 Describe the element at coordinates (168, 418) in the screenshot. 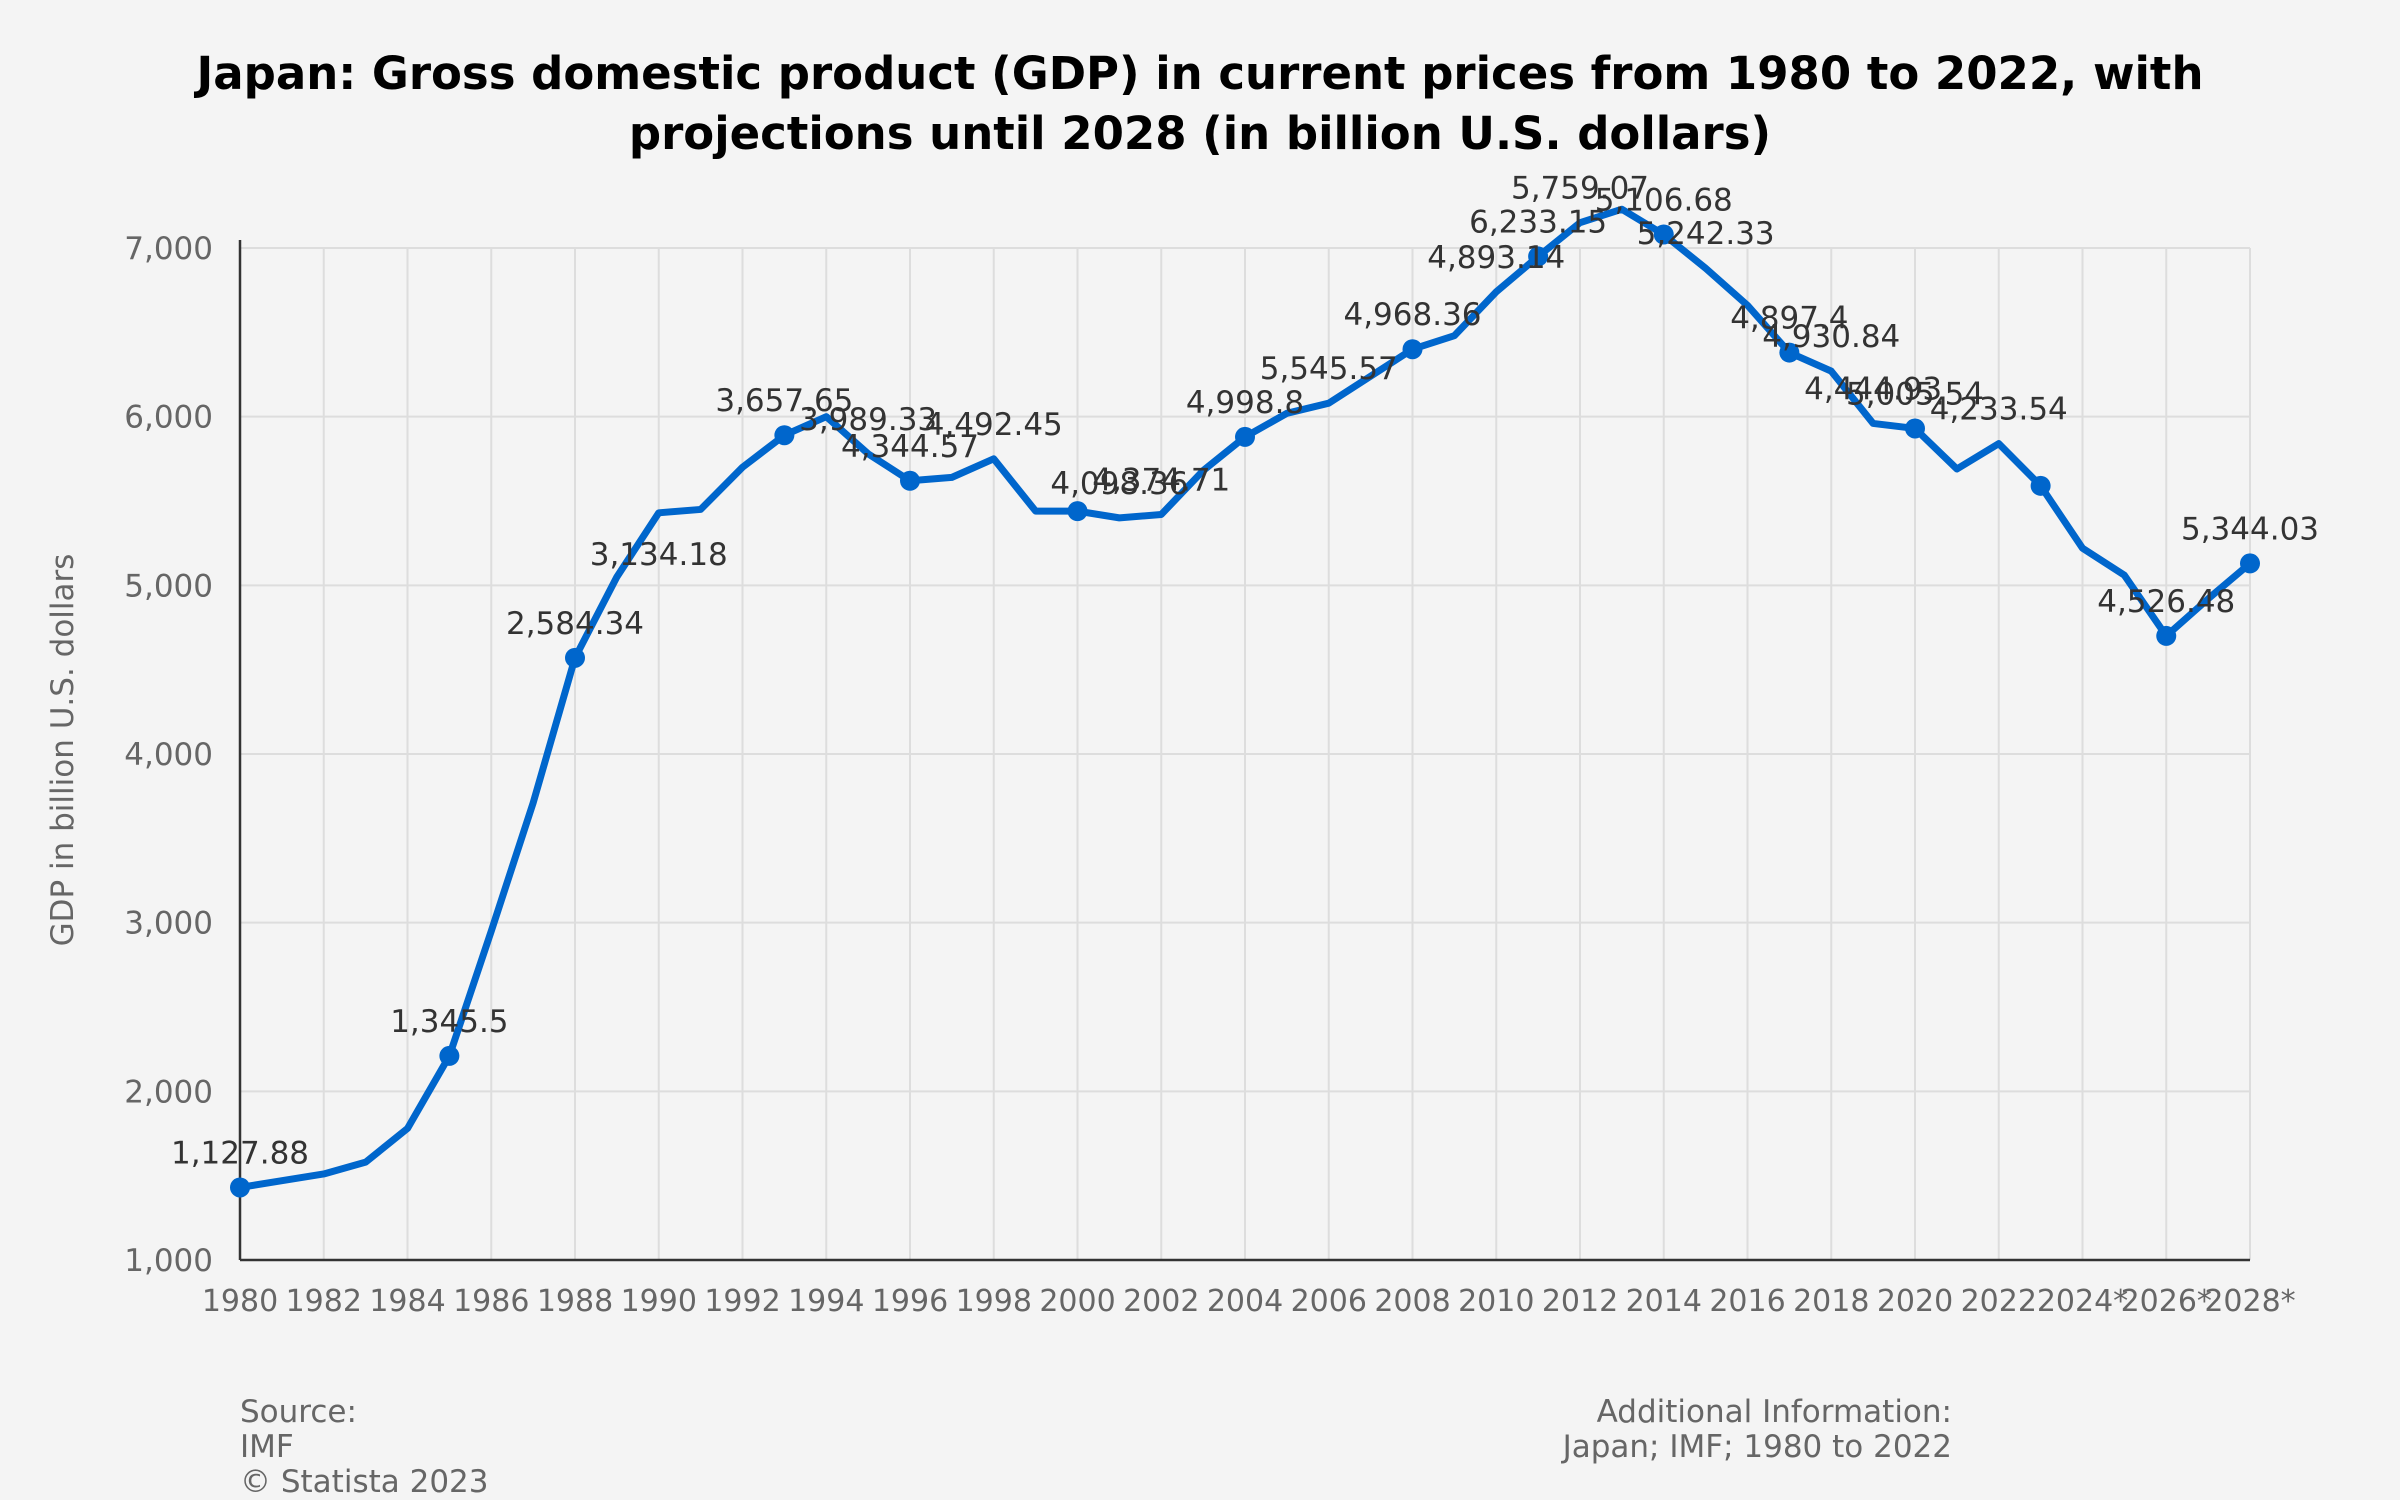

I see `y-tick-label: 6,000` at that location.